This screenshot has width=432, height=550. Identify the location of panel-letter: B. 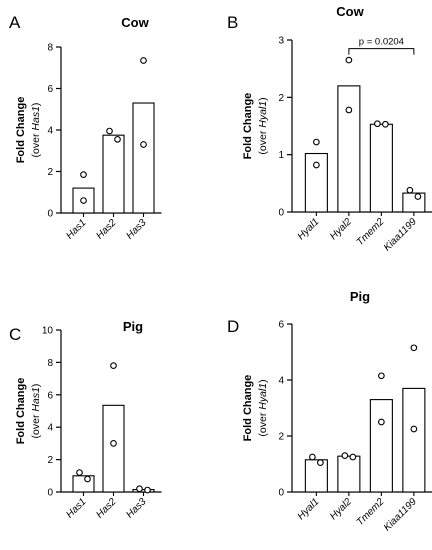
(232, 22).